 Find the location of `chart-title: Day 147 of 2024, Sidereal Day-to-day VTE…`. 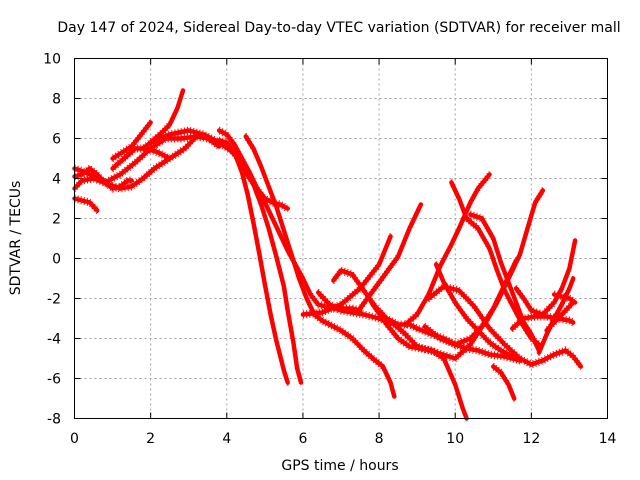

chart-title: Day 147 of 2024, Sidereal Day-to-day VTE… is located at coordinates (338, 28).